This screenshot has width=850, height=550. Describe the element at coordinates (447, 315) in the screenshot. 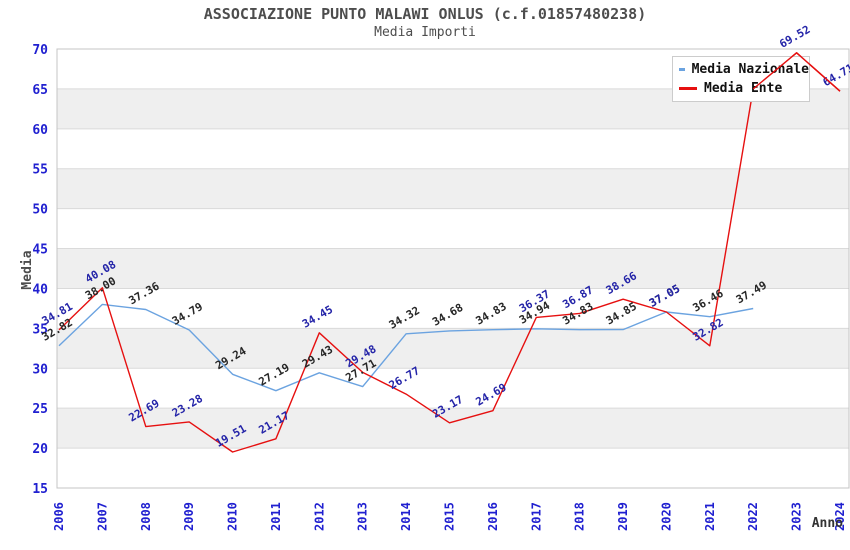

I see `point-label: 34.68` at that location.